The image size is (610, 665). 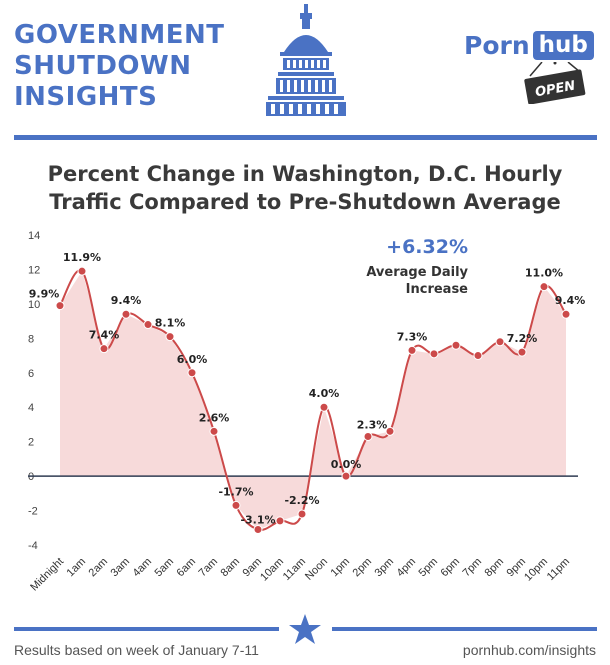 I want to click on annotation-line: Average Daily, so click(x=417, y=272).